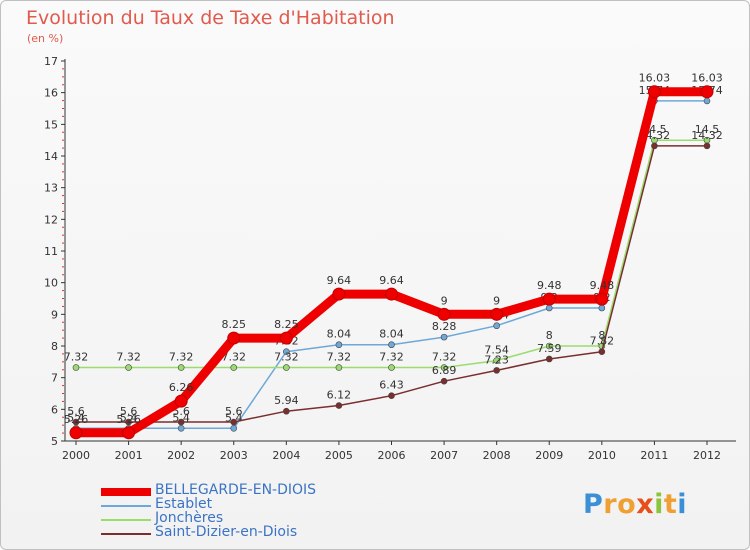  I want to click on logo-letter: P, so click(593, 504).